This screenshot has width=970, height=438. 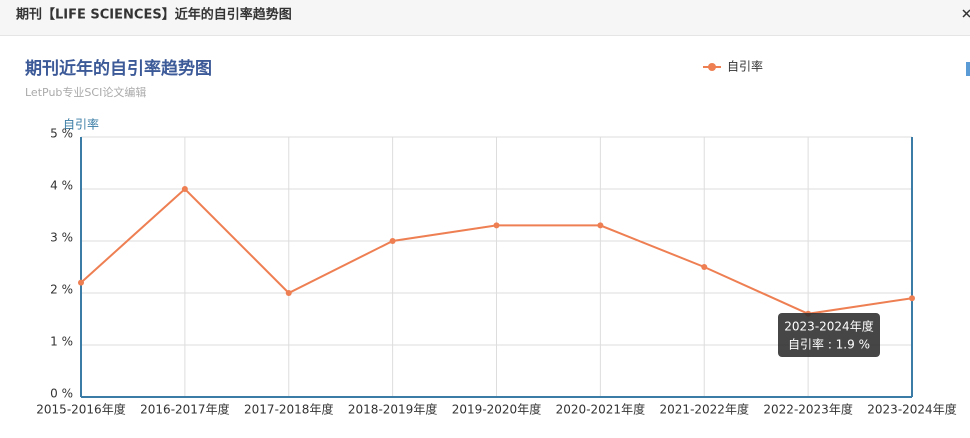 I want to click on y-tick-label: 1 %, so click(x=61, y=342).